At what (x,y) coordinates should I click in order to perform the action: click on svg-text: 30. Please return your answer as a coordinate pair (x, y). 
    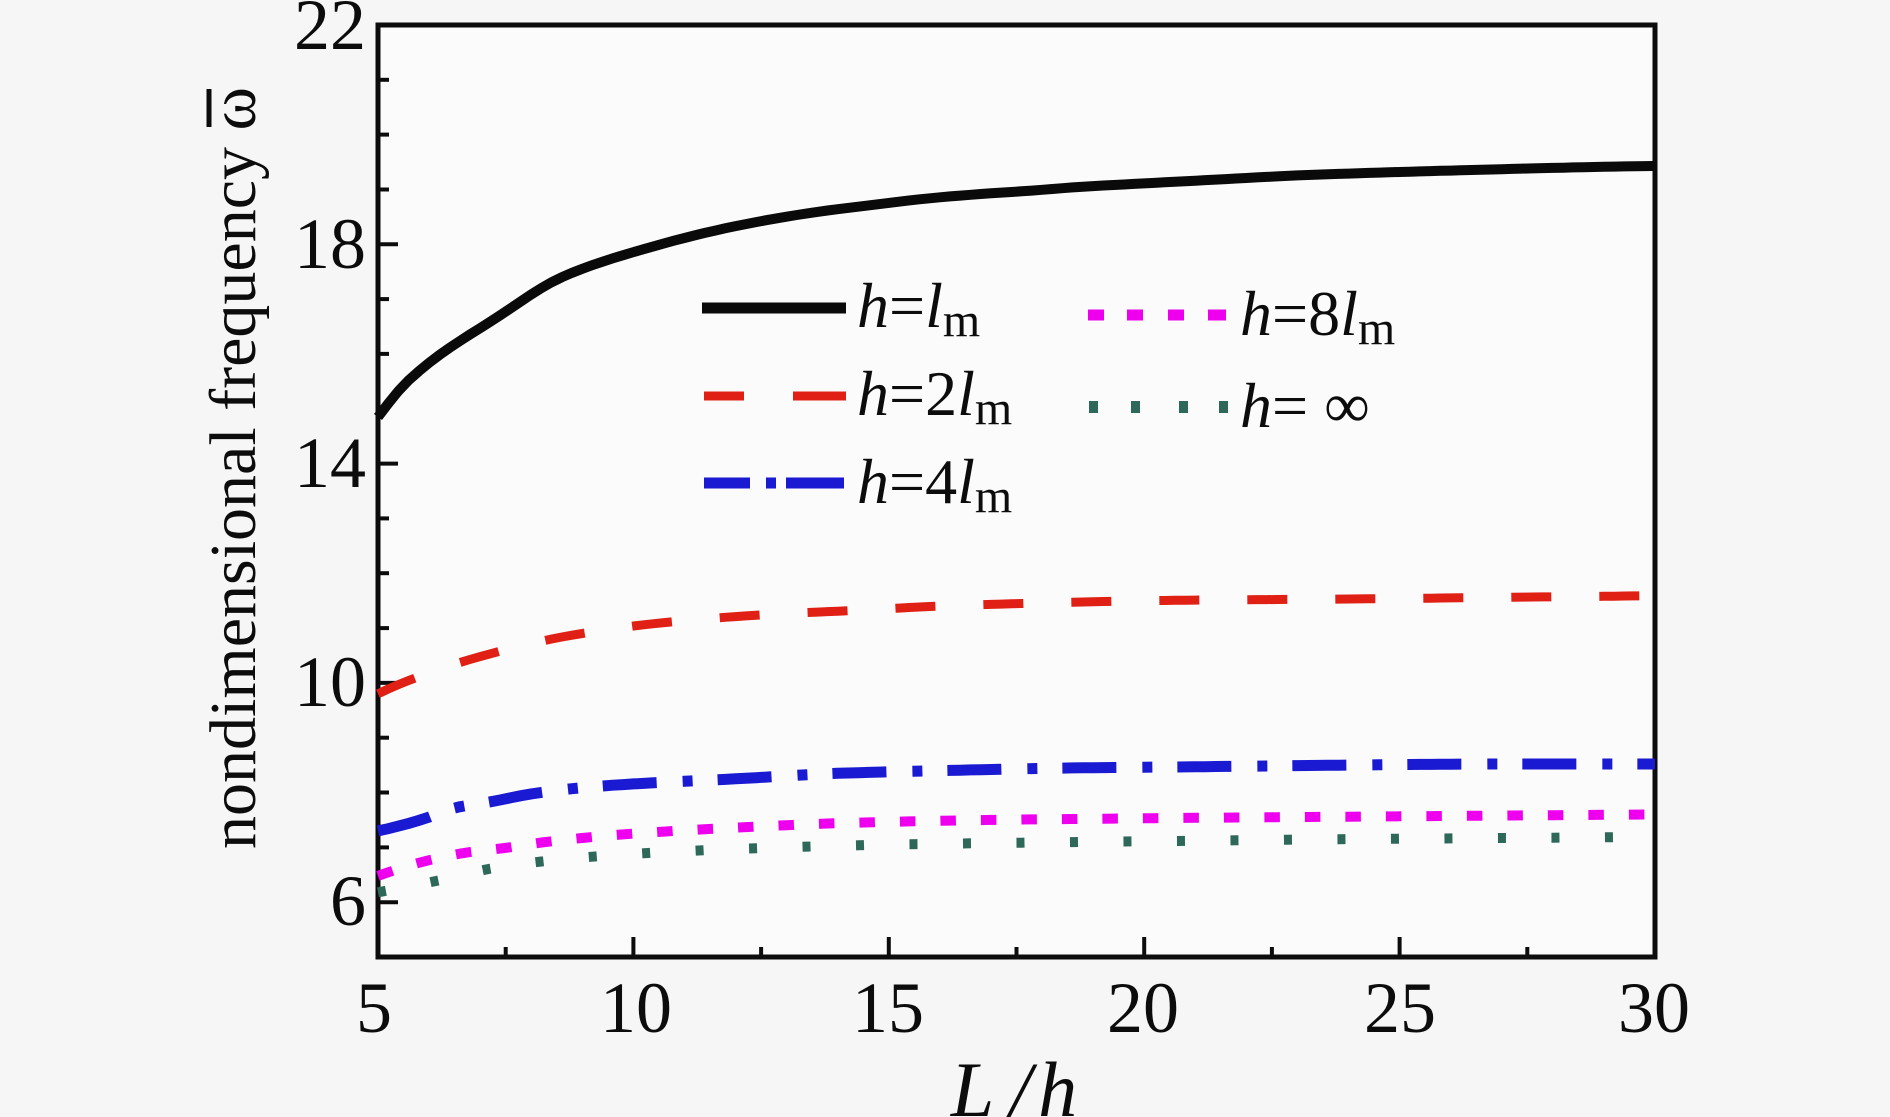
    Looking at the image, I should click on (1654, 1008).